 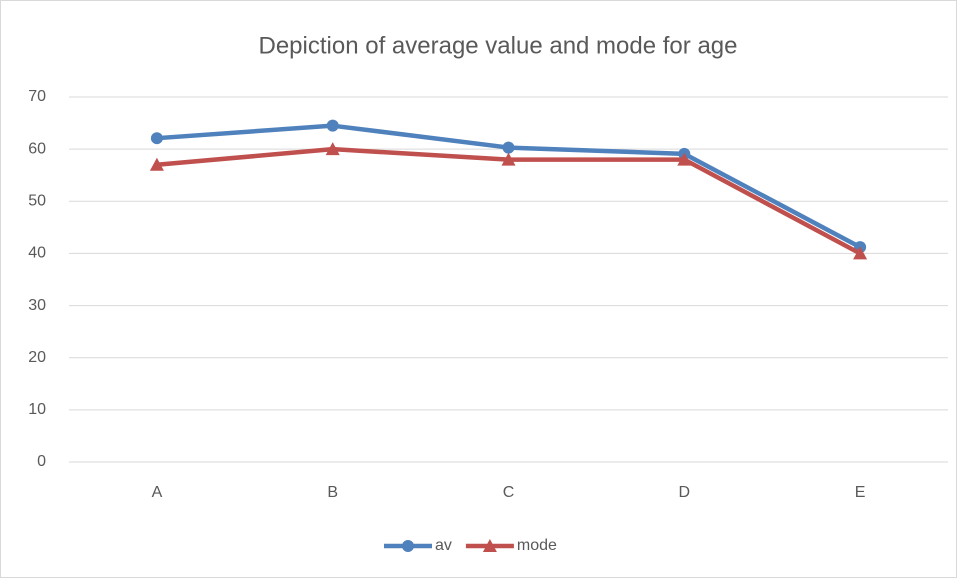 What do you see at coordinates (37, 409) in the screenshot?
I see `y-tick-label: 10` at bounding box center [37, 409].